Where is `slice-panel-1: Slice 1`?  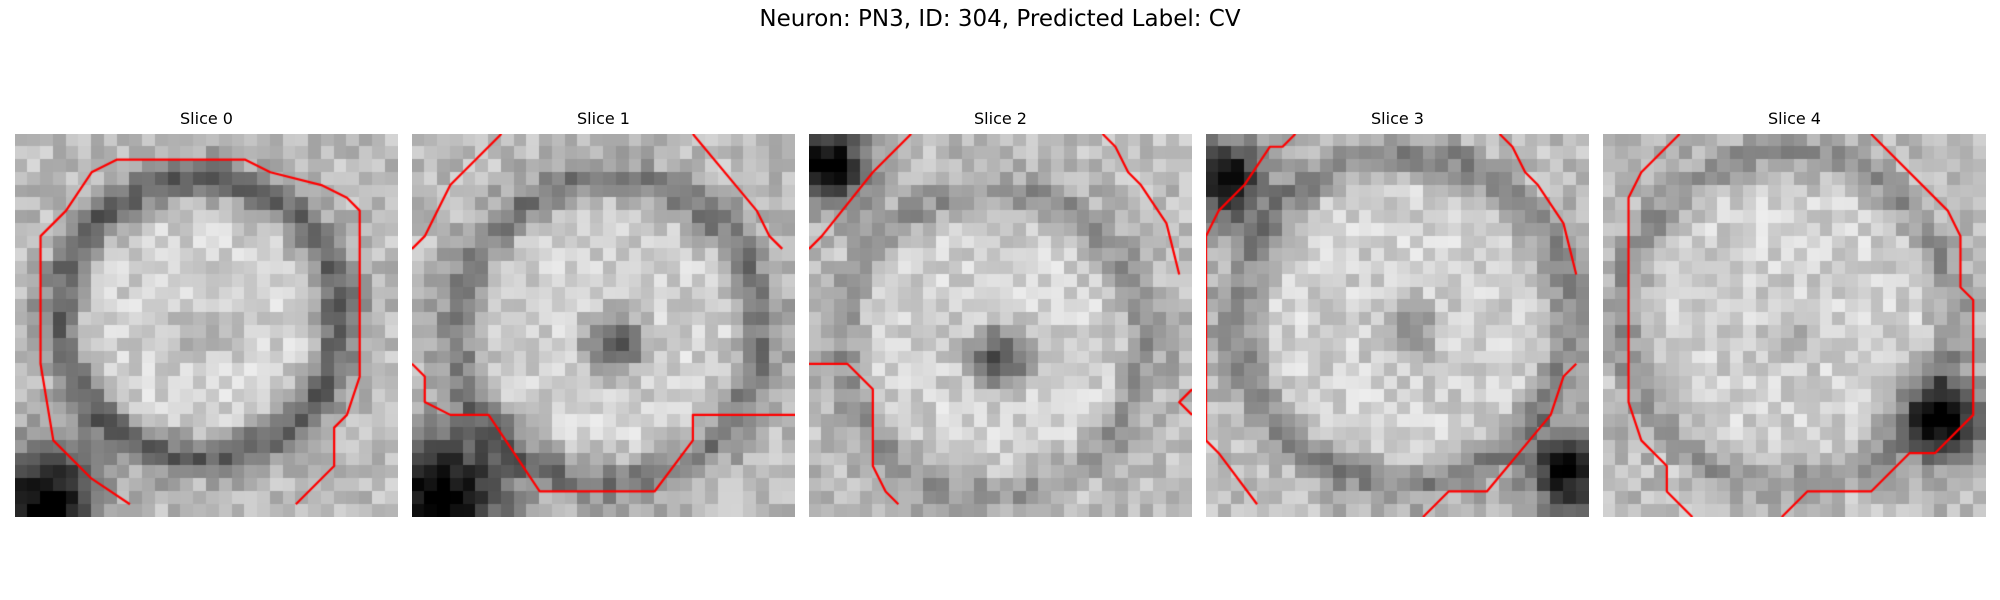
slice-panel-1: Slice 1 is located at coordinates (603, 312).